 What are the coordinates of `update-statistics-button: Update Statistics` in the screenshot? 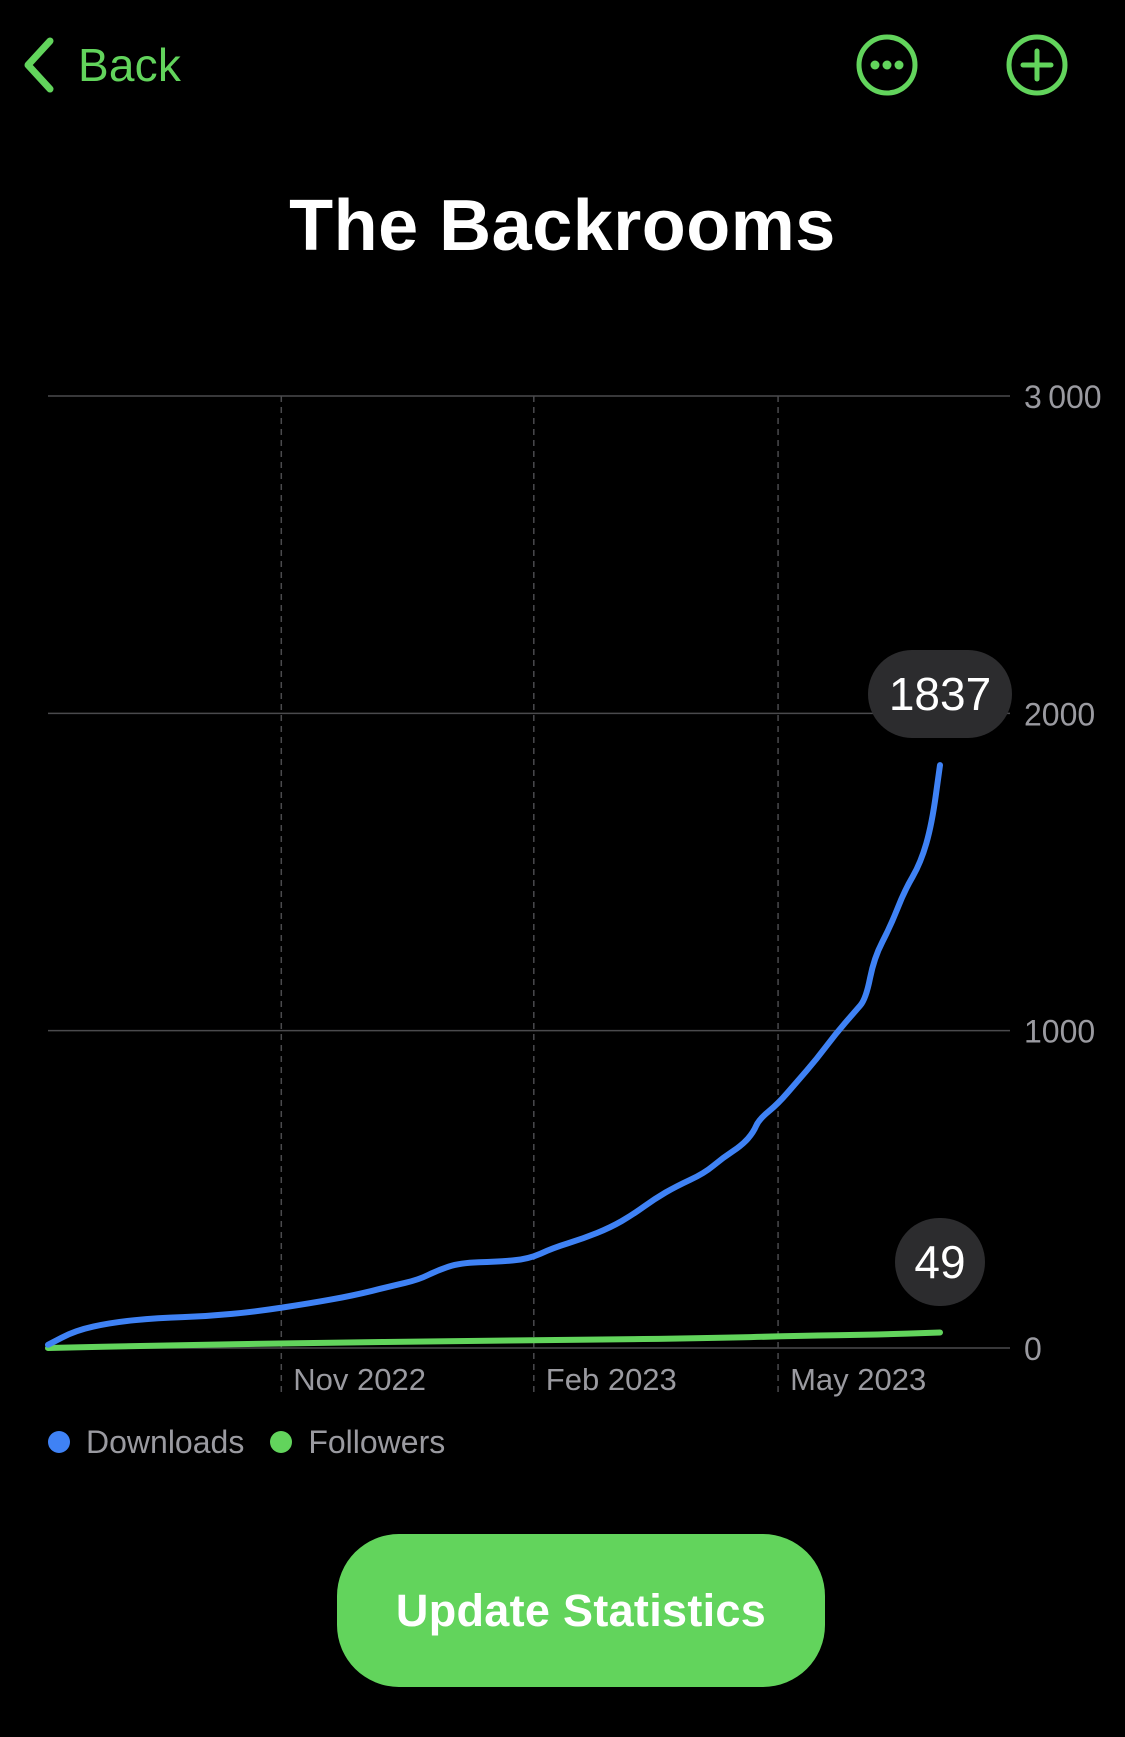 It's located at (581, 1610).